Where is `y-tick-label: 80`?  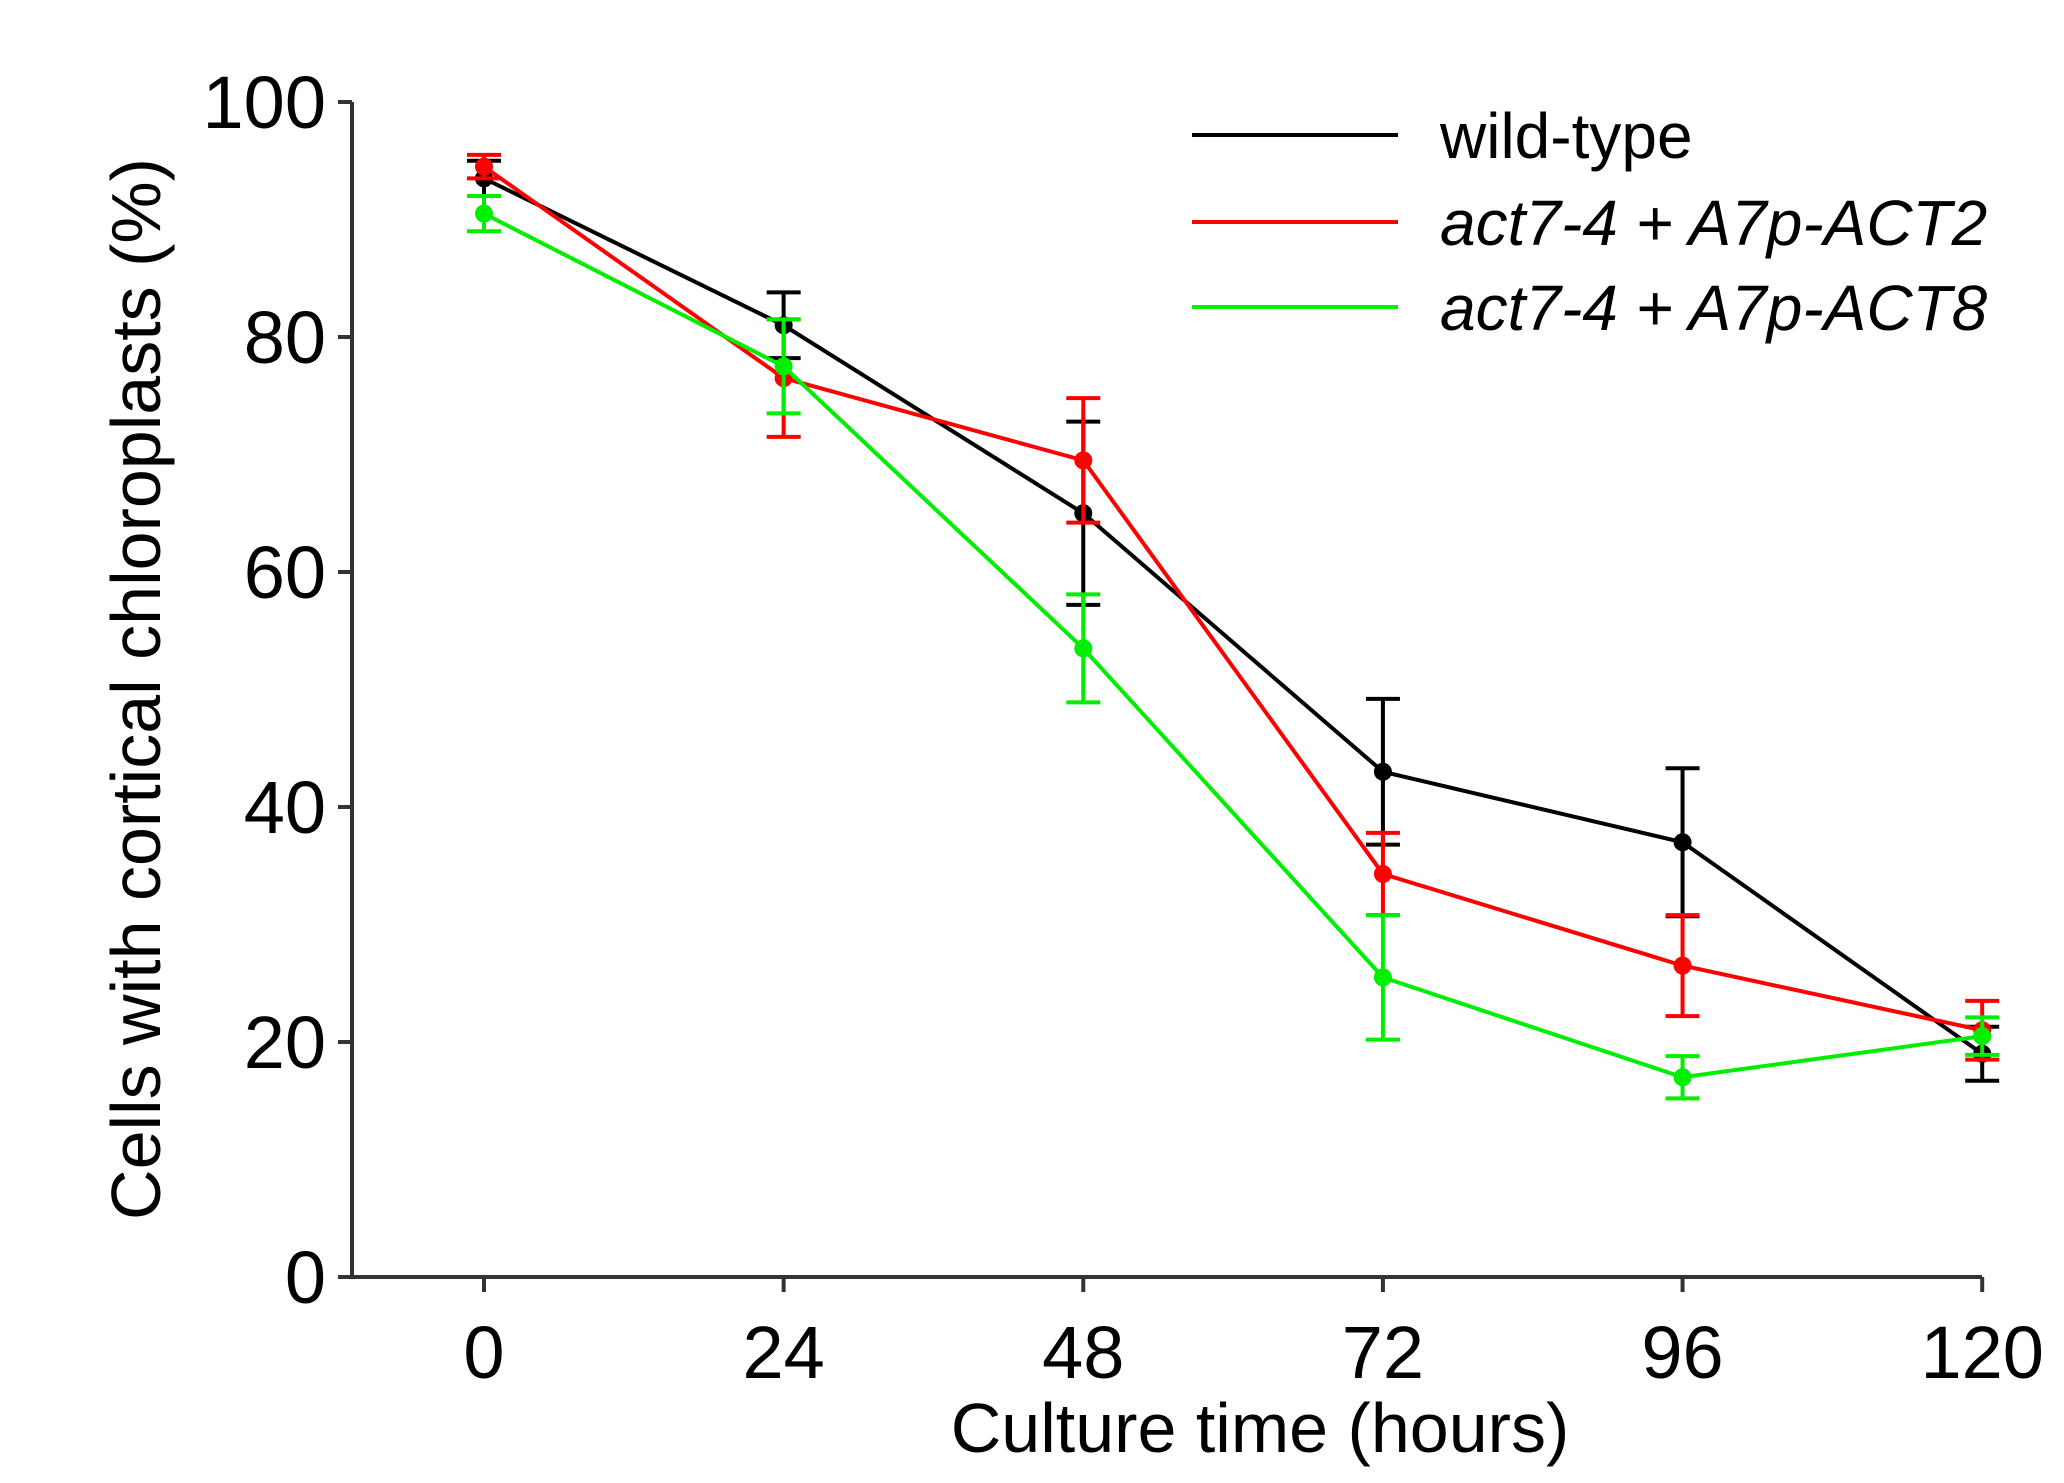 y-tick-label: 80 is located at coordinates (285, 337).